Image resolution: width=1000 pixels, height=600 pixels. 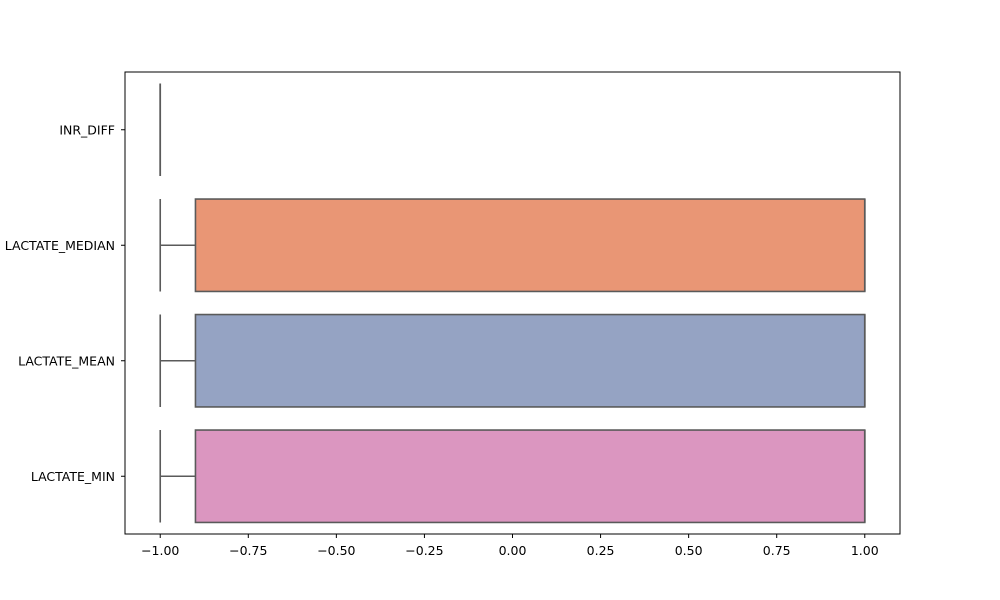 What do you see at coordinates (160, 550) in the screenshot?
I see `x-tick-label: −1.00` at bounding box center [160, 550].